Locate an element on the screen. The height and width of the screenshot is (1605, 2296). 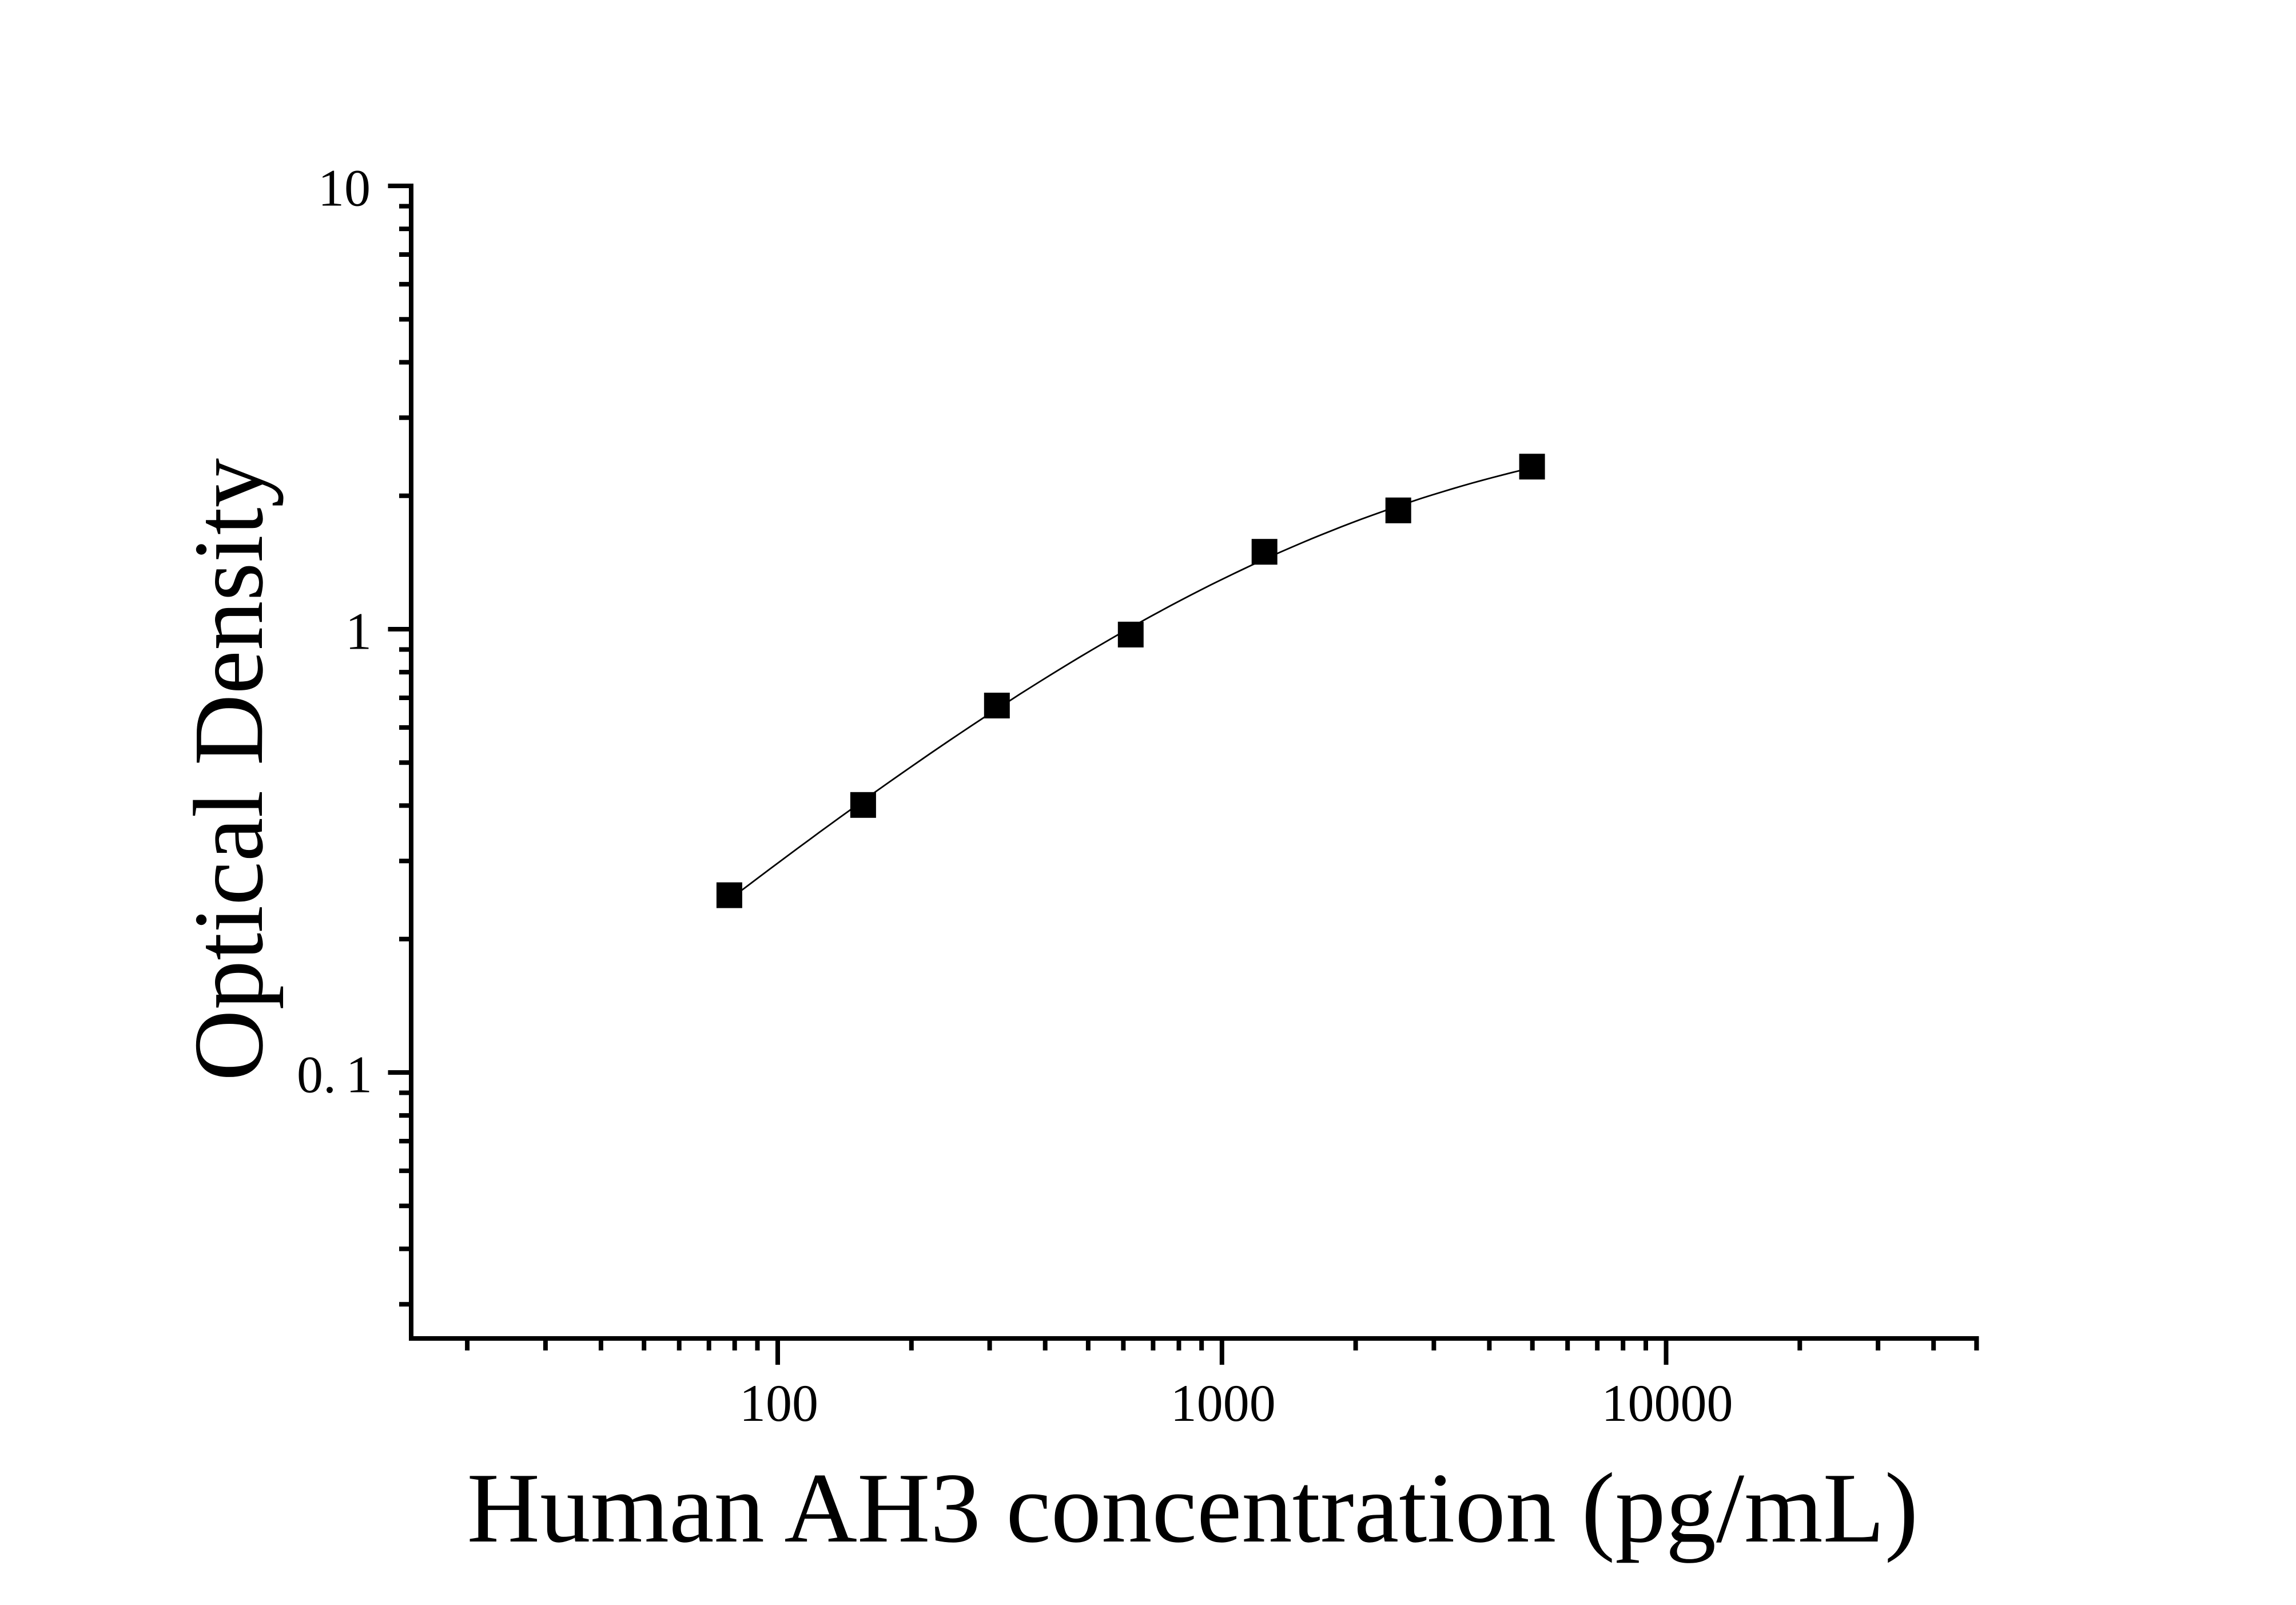
svg-text: 10000 is located at coordinates (1667, 1403).